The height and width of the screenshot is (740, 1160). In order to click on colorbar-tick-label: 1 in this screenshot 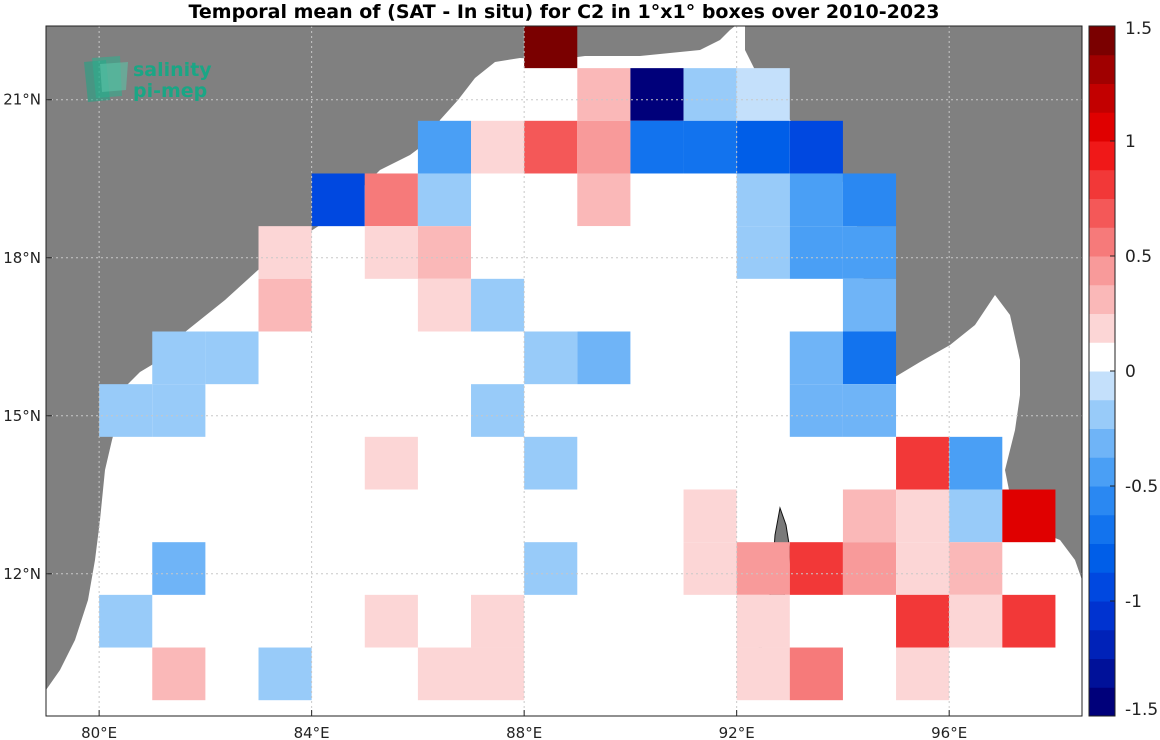, I will do `click(1130, 142)`.